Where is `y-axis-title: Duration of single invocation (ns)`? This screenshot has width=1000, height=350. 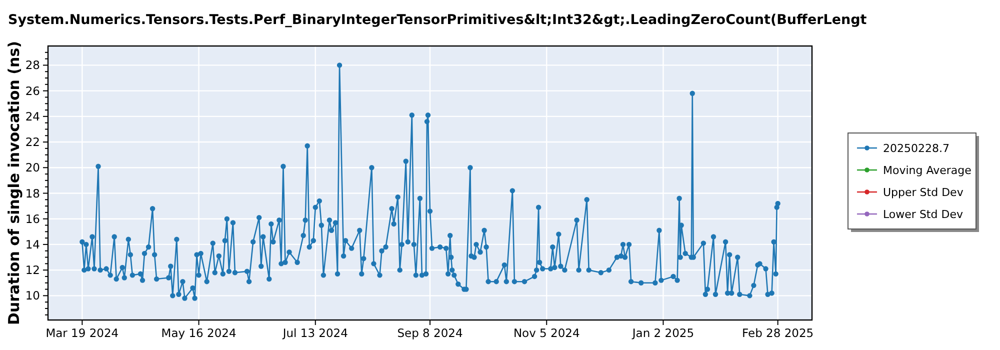
y-axis-title: Duration of single invocation (ns) is located at coordinates (14, 183).